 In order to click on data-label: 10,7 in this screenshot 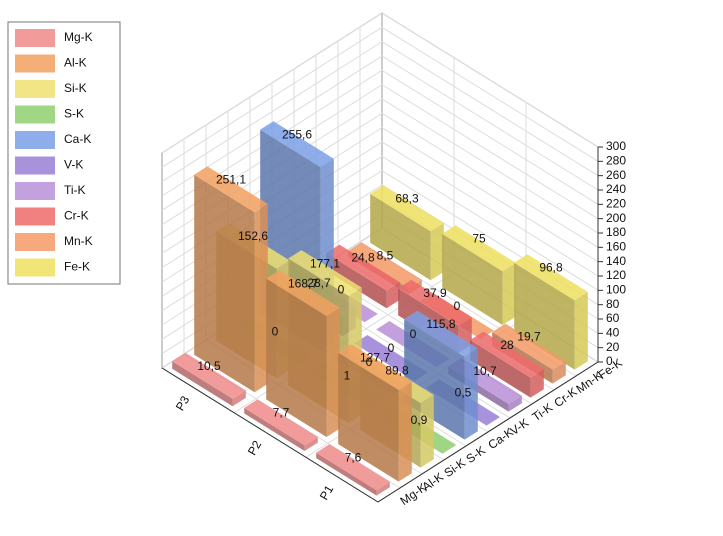, I will do `click(485, 371)`.